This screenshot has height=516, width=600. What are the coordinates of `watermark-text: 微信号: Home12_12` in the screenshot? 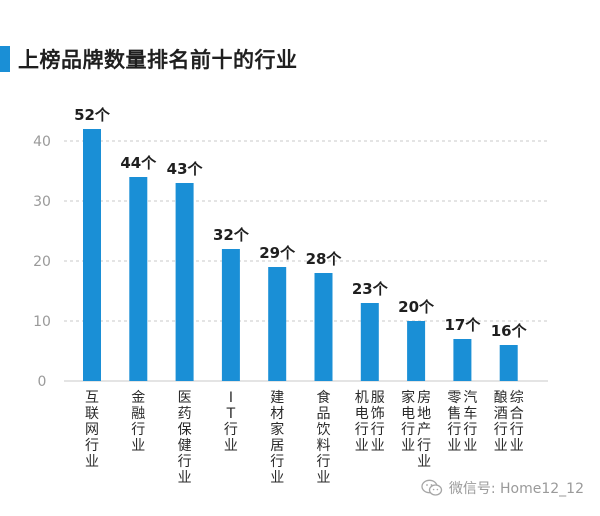 It's located at (516, 489).